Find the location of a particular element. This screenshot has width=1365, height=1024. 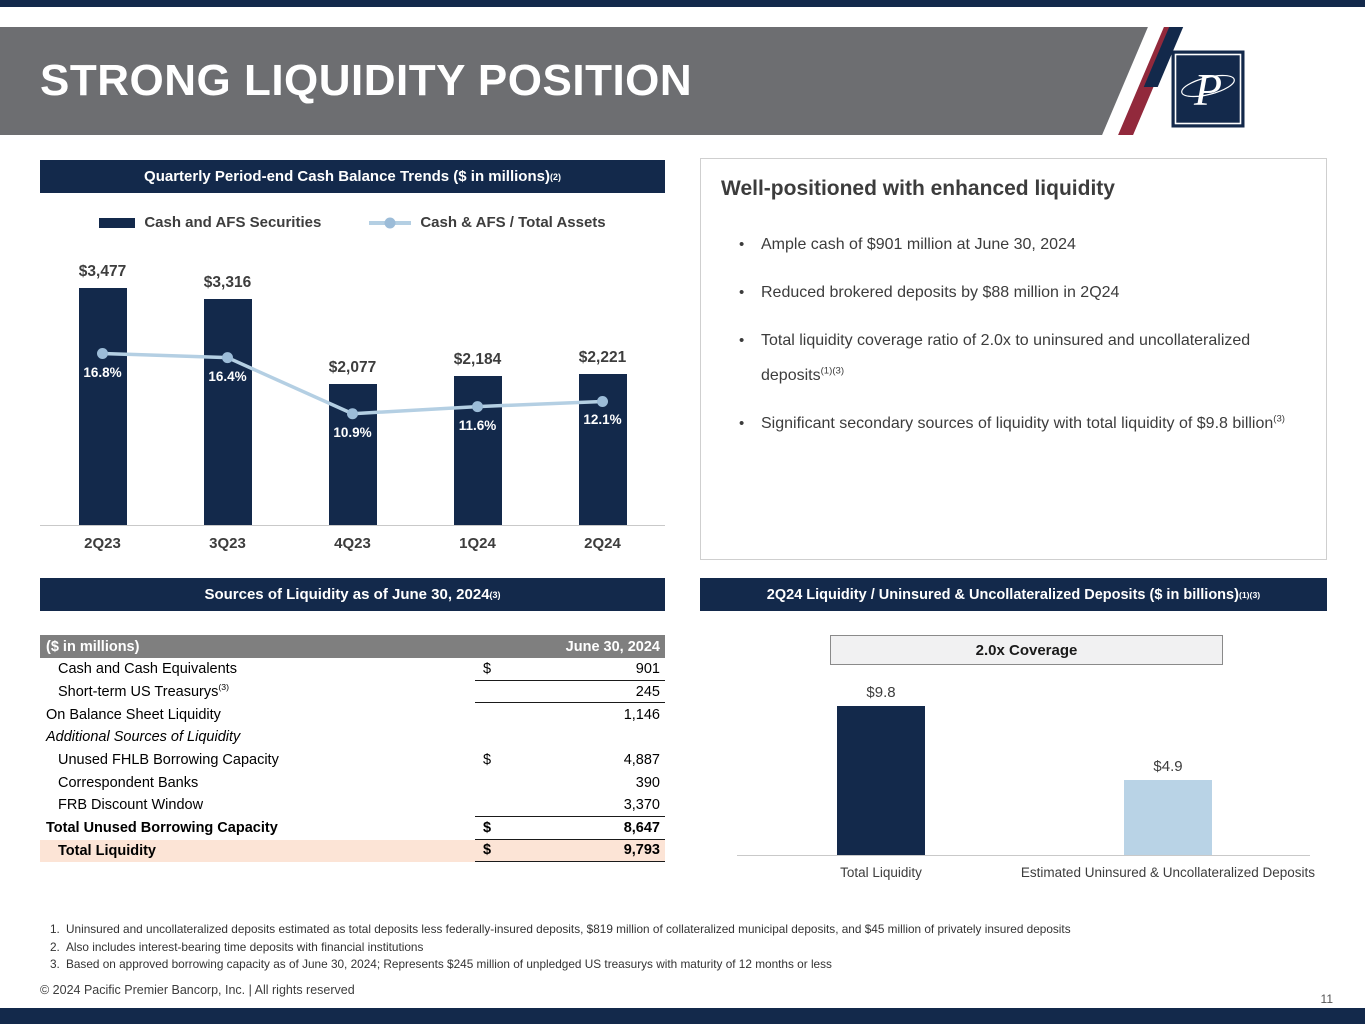

legend-item-bars: Cash and AFS Securities is located at coordinates (210, 222).